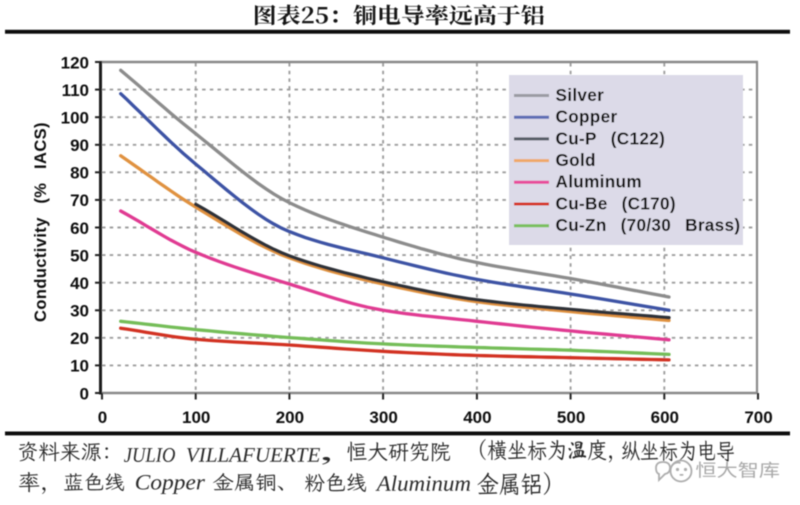  Describe the element at coordinates (79, 173) in the screenshot. I see `svg-text: 80` at that location.